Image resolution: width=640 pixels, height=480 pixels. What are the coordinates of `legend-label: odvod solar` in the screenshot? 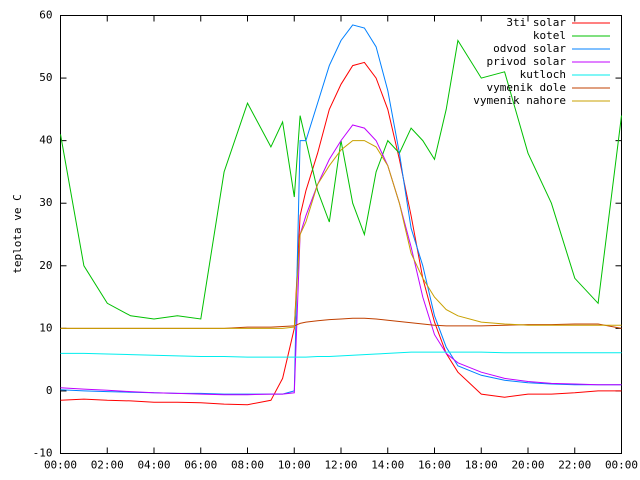 It's located at (529, 48).